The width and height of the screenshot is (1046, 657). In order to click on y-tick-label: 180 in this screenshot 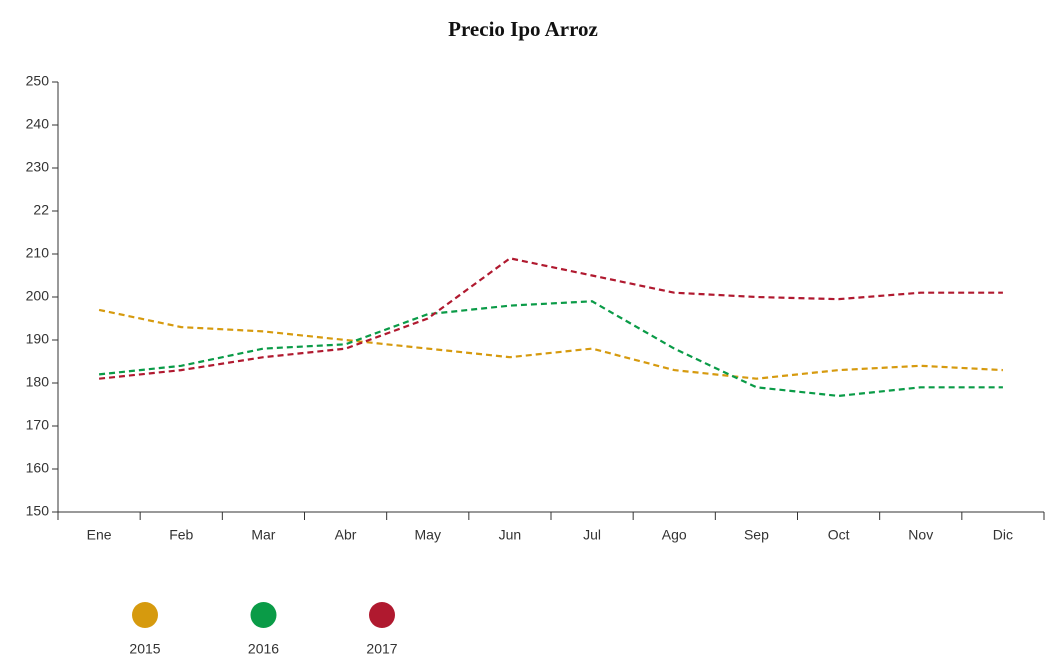, I will do `click(38, 382)`.